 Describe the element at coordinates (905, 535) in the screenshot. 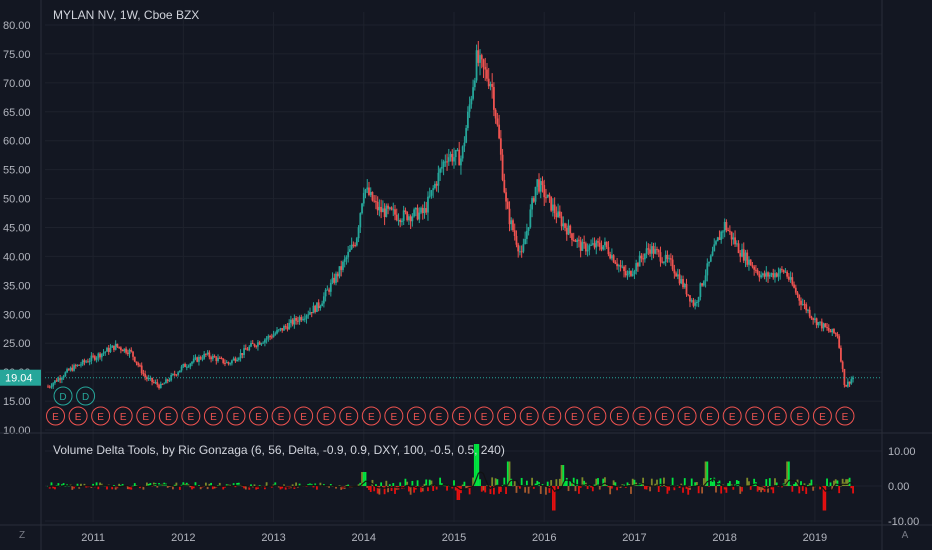

I see `corner-right: A` at that location.